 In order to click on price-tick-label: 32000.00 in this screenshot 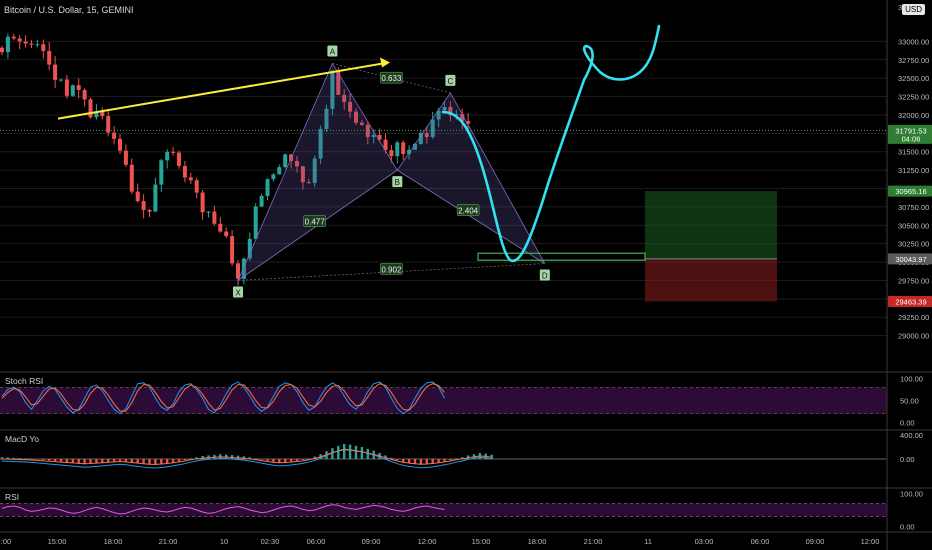, I will do `click(913, 115)`.